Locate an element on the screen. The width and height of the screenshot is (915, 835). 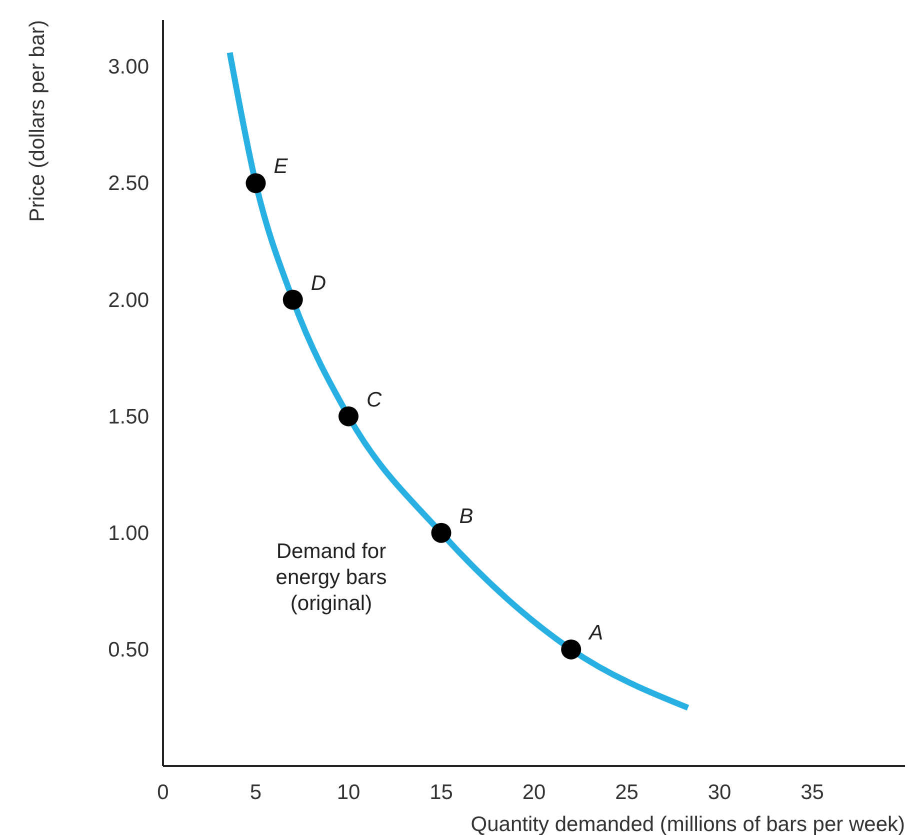
annotation: B is located at coordinates (466, 516).